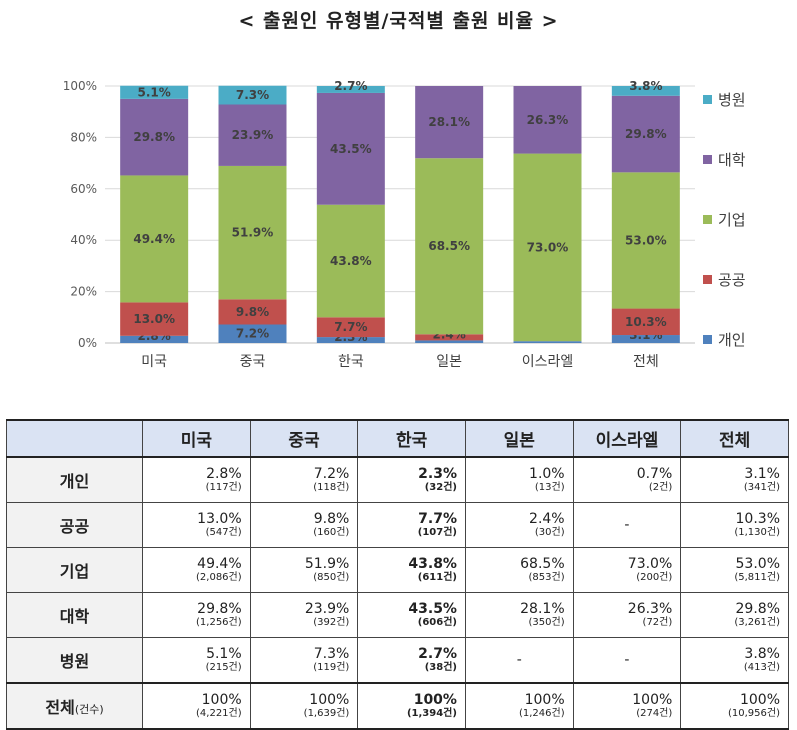 The width and height of the screenshot is (797, 730). Describe the element at coordinates (74, 479) in the screenshot. I see `row-header: 개인` at that location.